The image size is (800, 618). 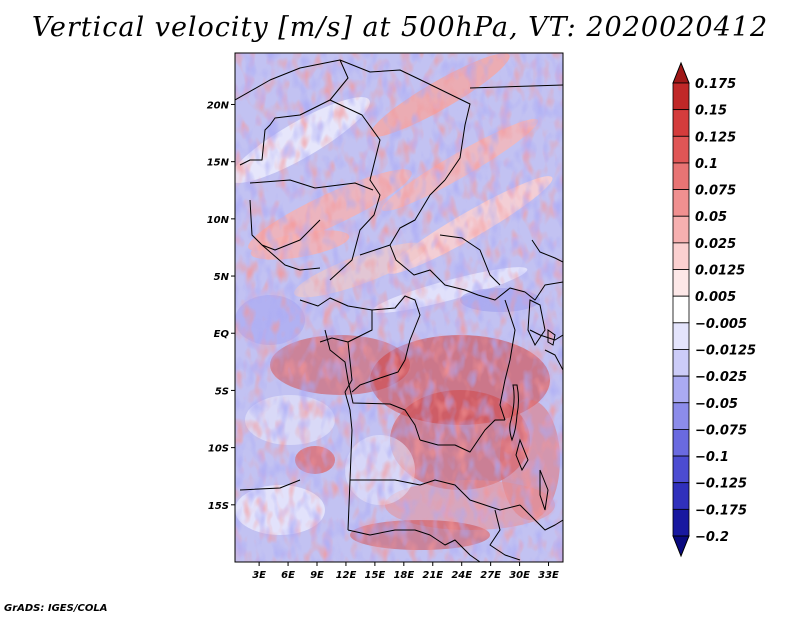 What do you see at coordinates (721, 324) in the screenshot?
I see `colorbar-label: −0.005` at bounding box center [721, 324].